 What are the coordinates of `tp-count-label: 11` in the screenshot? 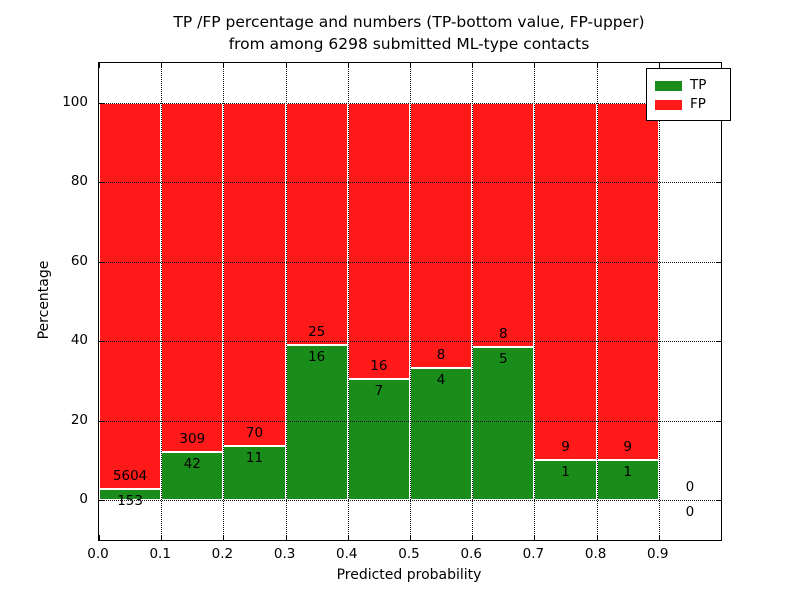 It's located at (254, 458).